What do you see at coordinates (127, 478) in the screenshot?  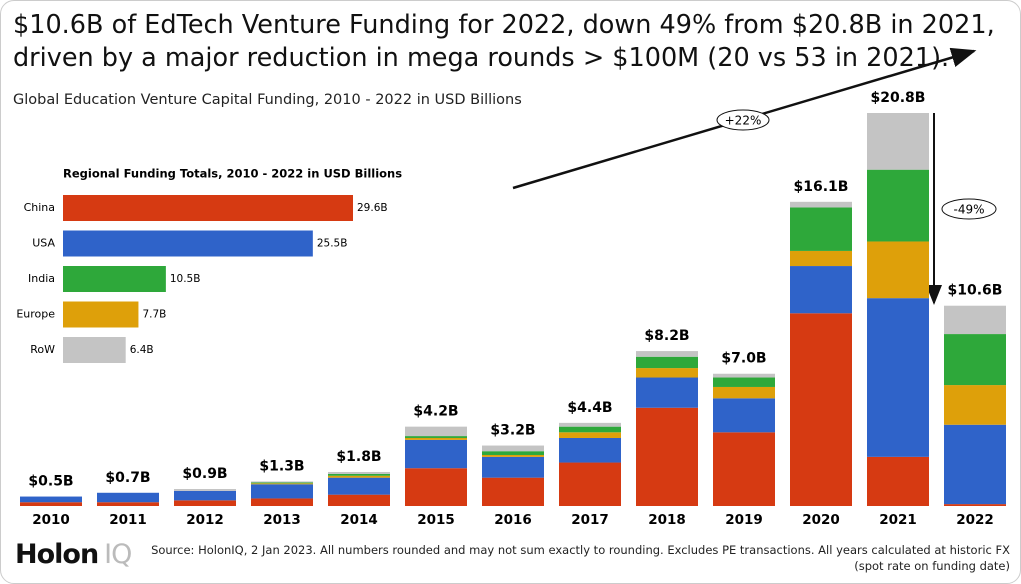 I see `total-label: $0.7B` at bounding box center [127, 478].